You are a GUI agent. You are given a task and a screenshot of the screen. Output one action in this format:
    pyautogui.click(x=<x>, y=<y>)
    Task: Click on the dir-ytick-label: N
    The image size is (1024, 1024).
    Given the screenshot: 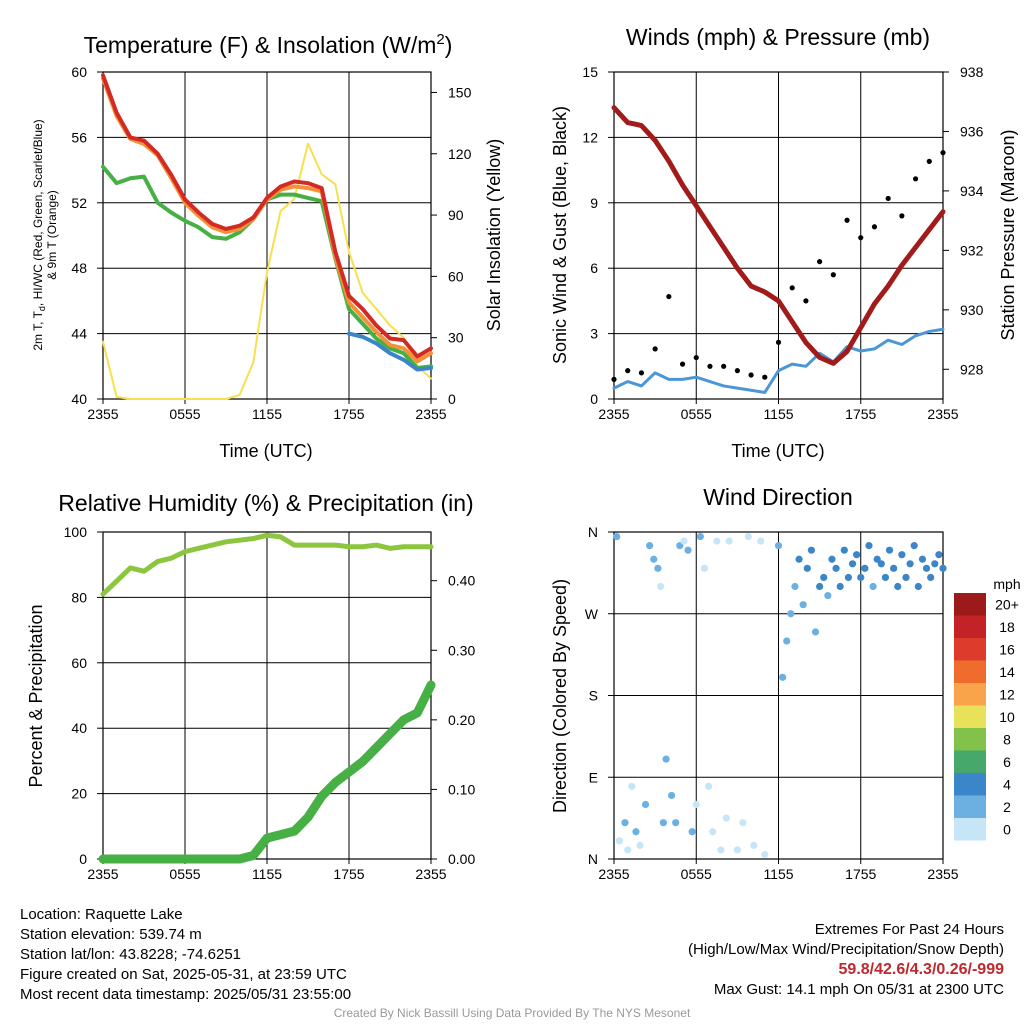 What is the action you would take?
    pyautogui.click(x=593, y=532)
    